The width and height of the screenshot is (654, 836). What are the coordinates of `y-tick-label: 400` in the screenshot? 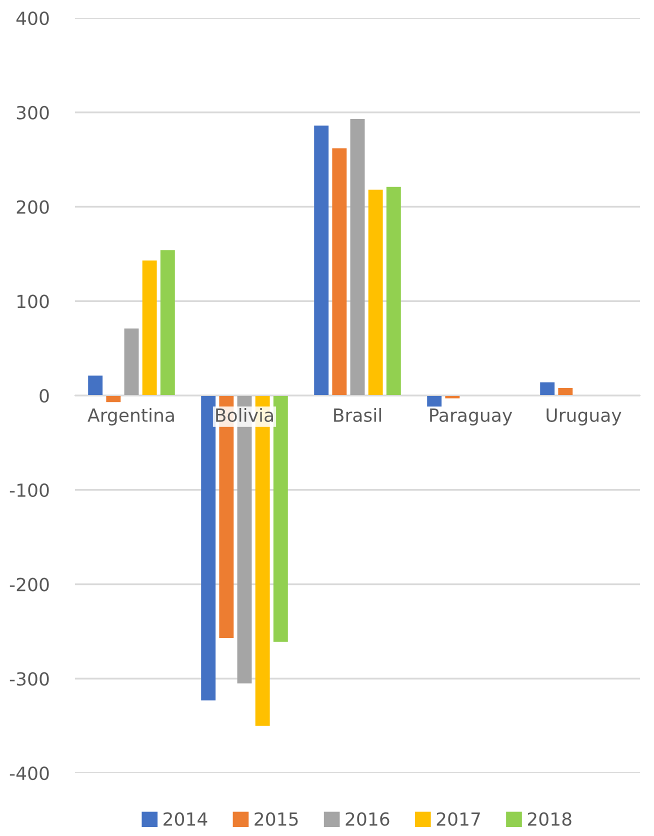 It's located at (32, 18).